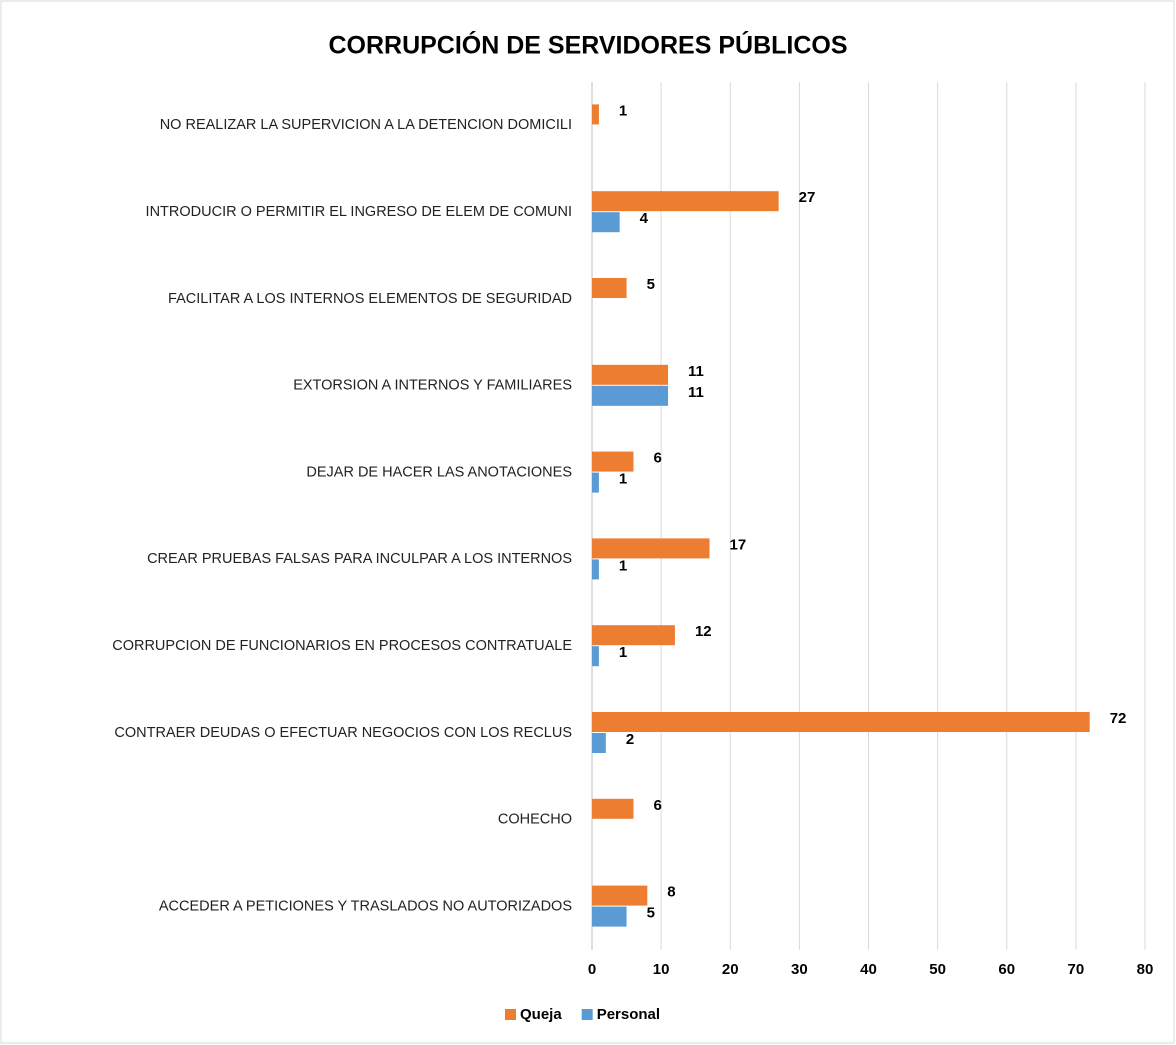  Describe the element at coordinates (630, 739) in the screenshot. I see `data-label: 2` at that location.